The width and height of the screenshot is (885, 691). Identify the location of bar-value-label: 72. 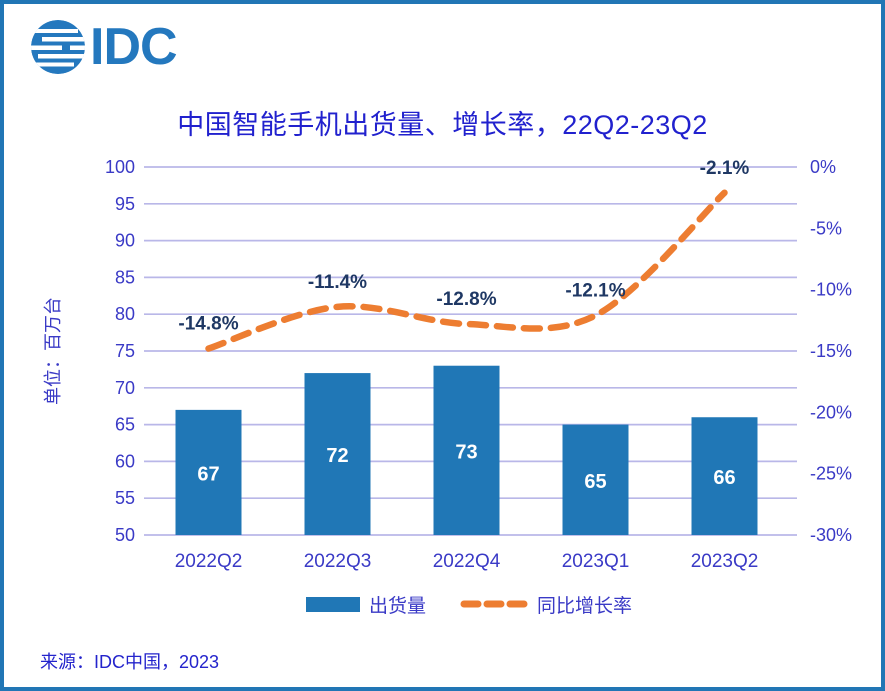
(337, 456).